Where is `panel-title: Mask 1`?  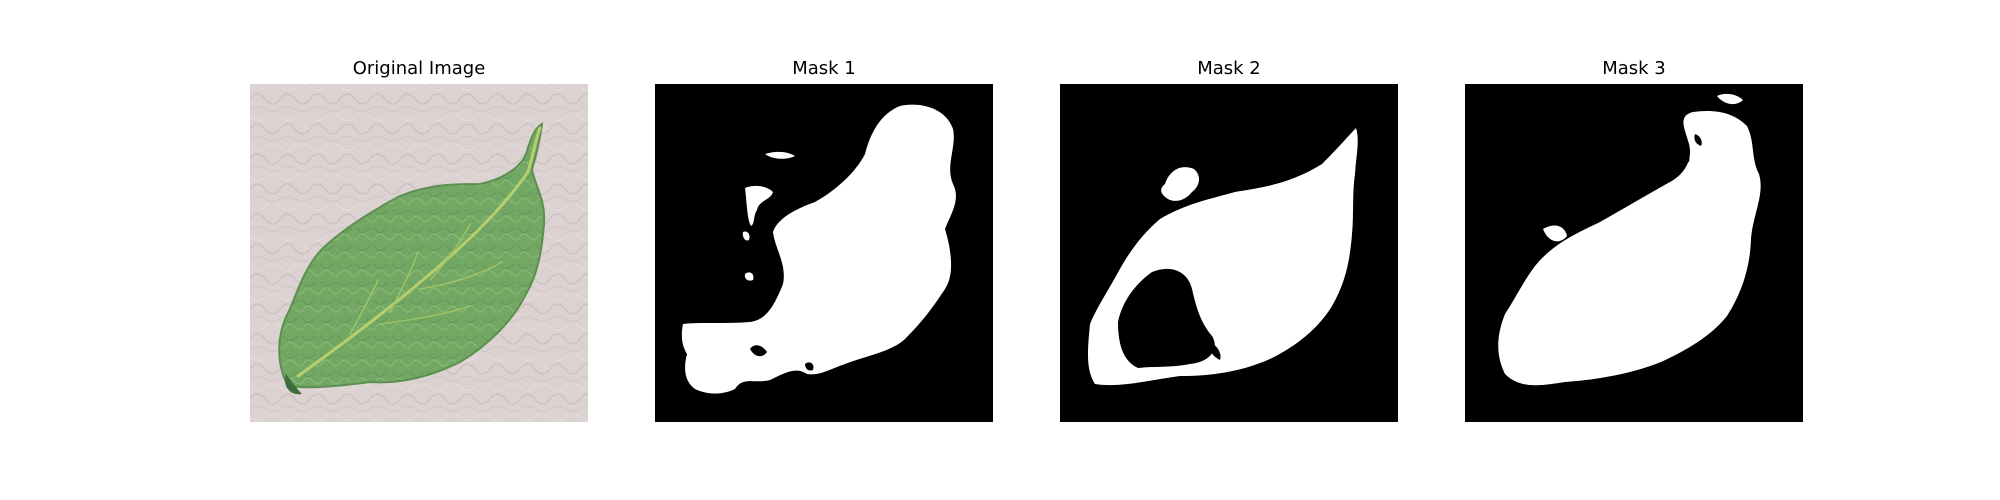 panel-title: Mask 1 is located at coordinates (824, 68).